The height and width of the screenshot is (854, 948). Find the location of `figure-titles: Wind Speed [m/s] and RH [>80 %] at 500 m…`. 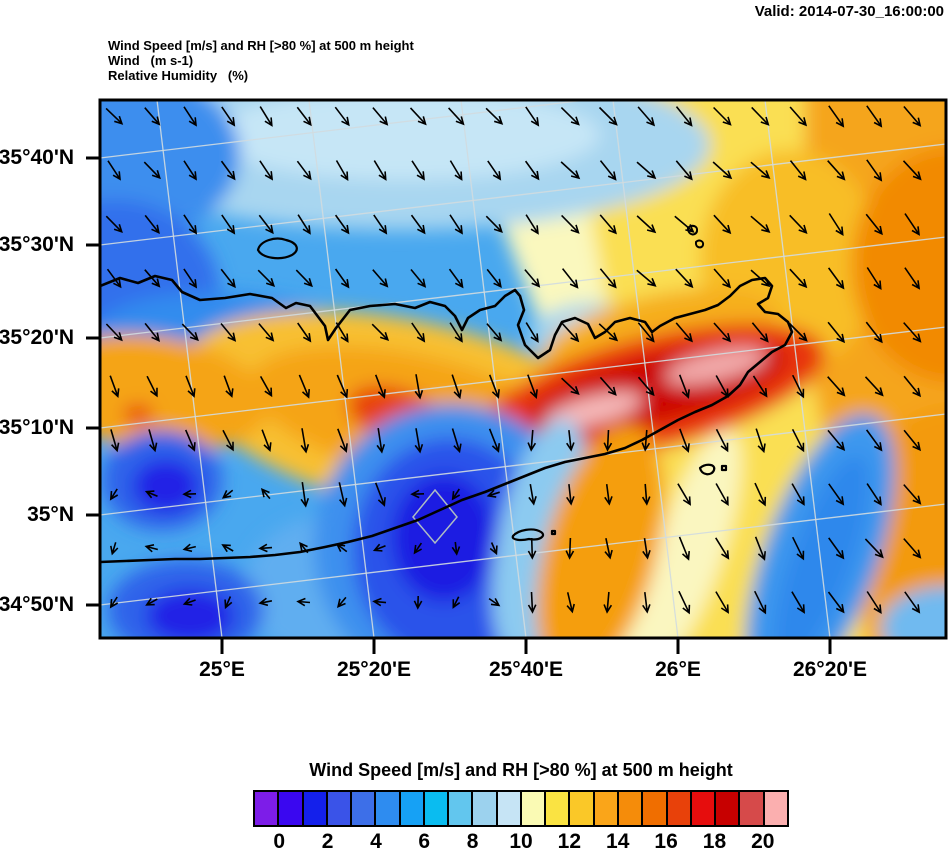

figure-titles: Wind Speed [m/s] and RH [>80 %] at 500 m… is located at coordinates (261, 60).